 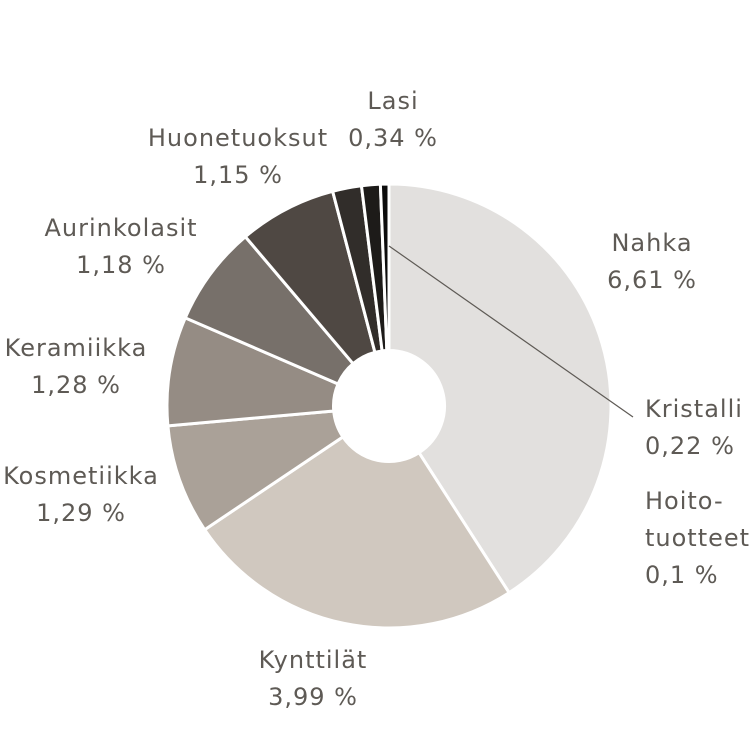 What do you see at coordinates (121, 265) in the screenshot?
I see `label-value: 1,18 %` at bounding box center [121, 265].